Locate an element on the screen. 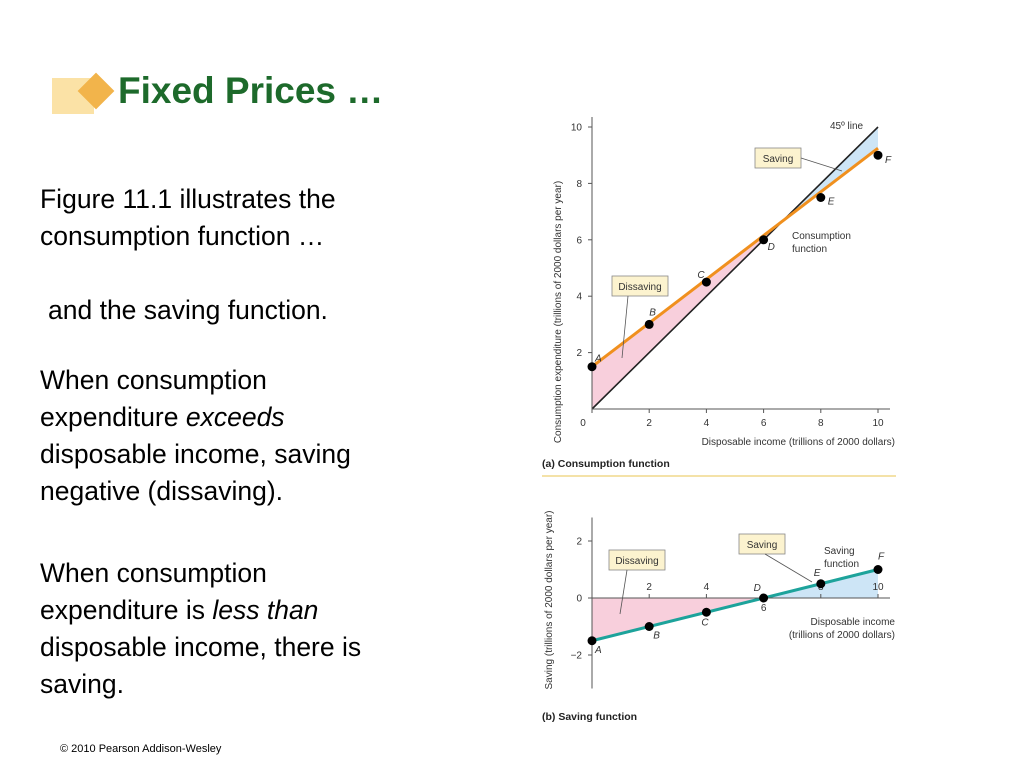 This screenshot has width=1024, height=768. dissaving-leader is located at coordinates (625, 327).